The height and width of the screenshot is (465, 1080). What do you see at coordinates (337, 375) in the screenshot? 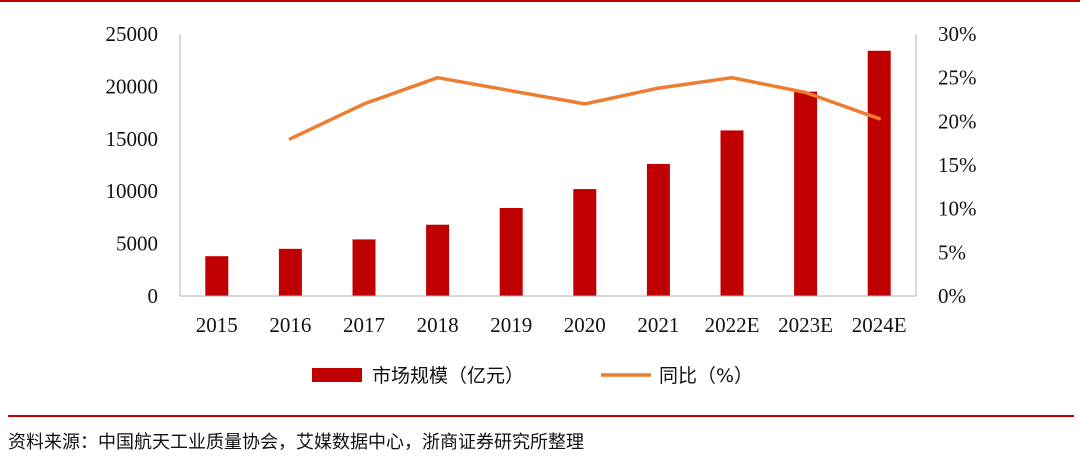
I see `legend-swatch-market-size` at bounding box center [337, 375].